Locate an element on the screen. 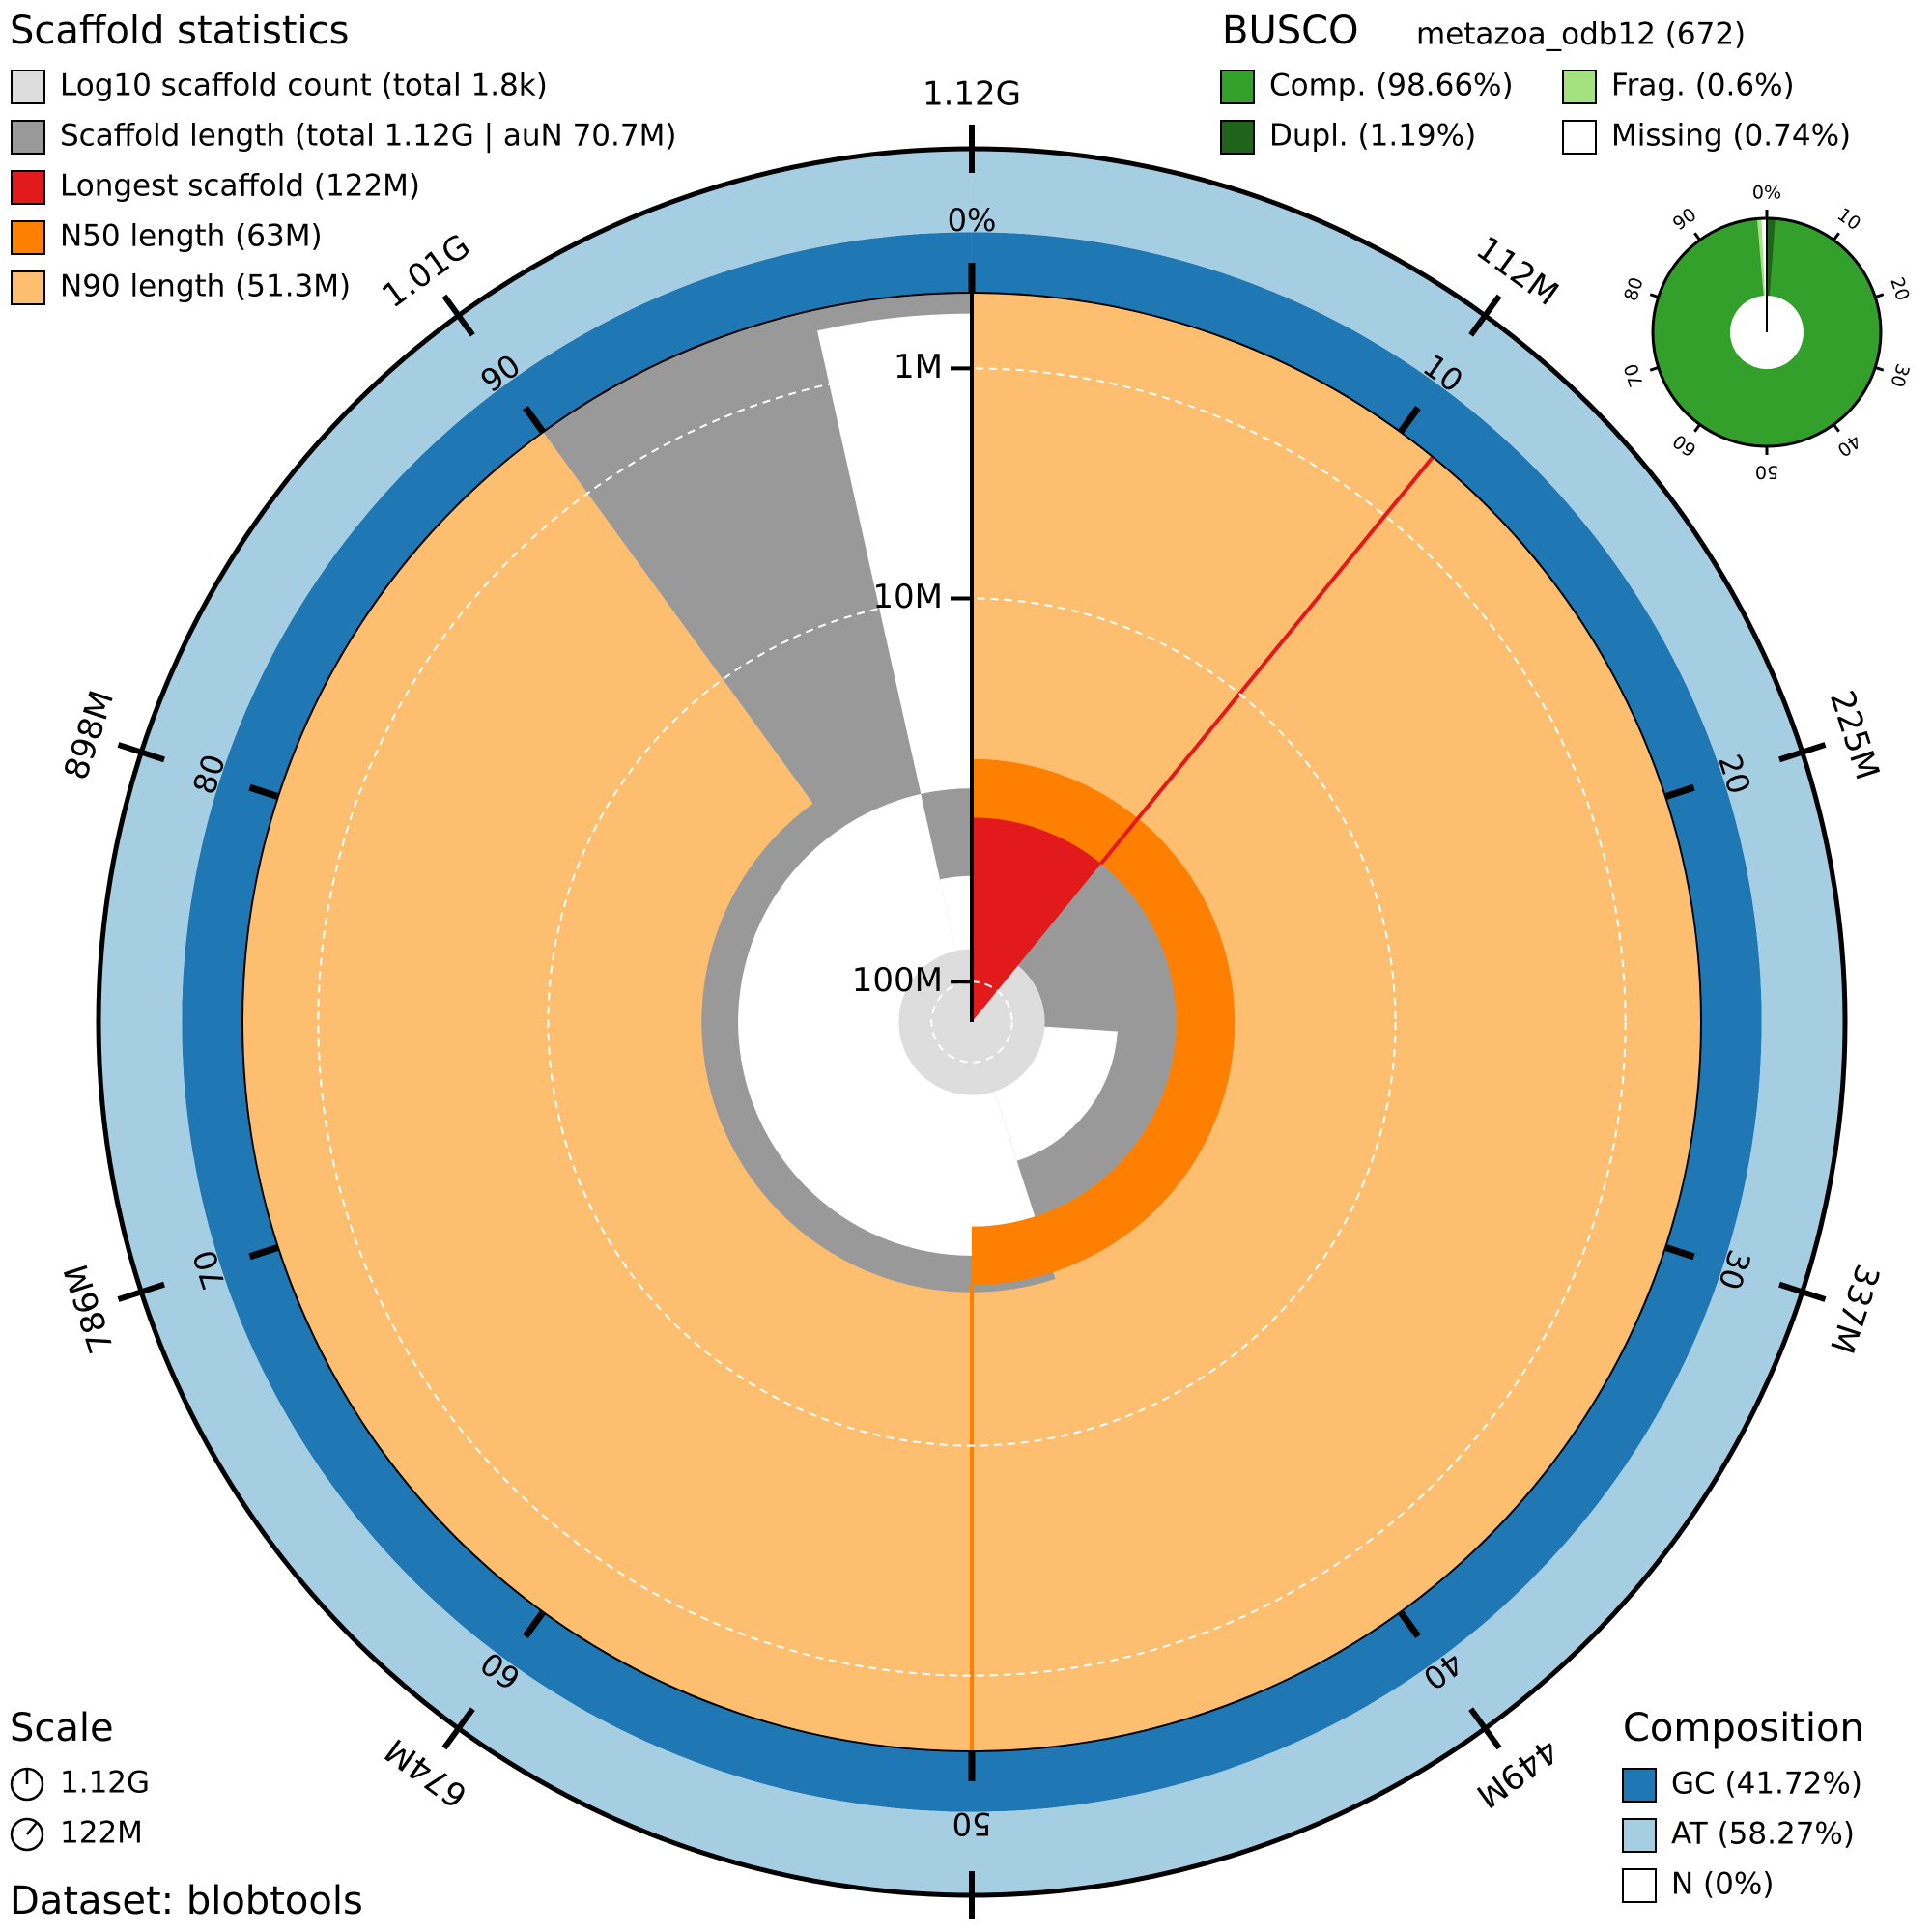 This screenshot has height=1932, width=1932. busco-title: BUSCO is located at coordinates (1290, 31).